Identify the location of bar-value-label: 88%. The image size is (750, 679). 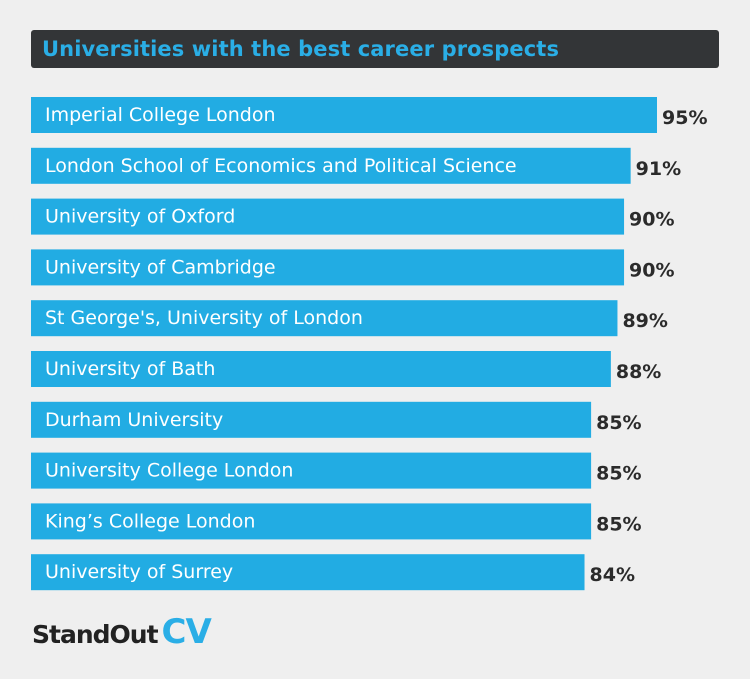
(638, 372).